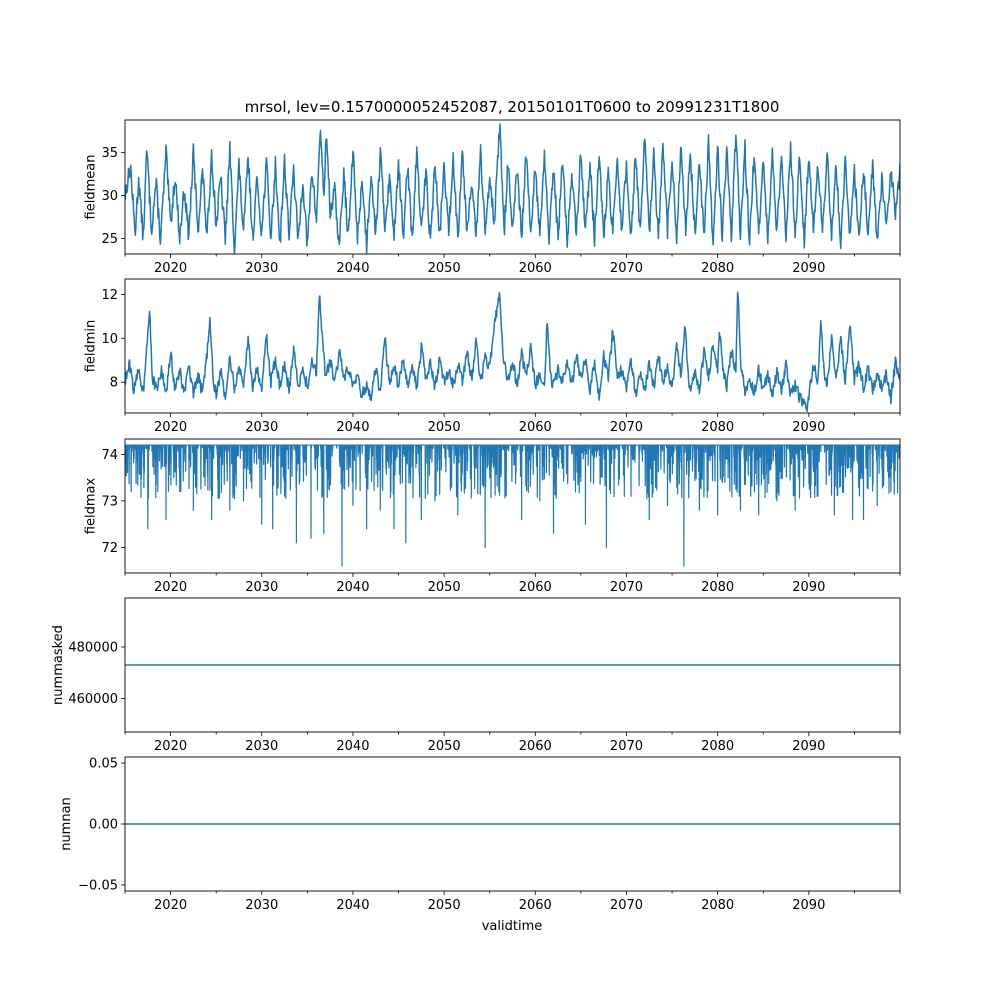 The height and width of the screenshot is (1000, 1000). What do you see at coordinates (109, 455) in the screenshot?
I see `y-tick-label: 74` at bounding box center [109, 455].